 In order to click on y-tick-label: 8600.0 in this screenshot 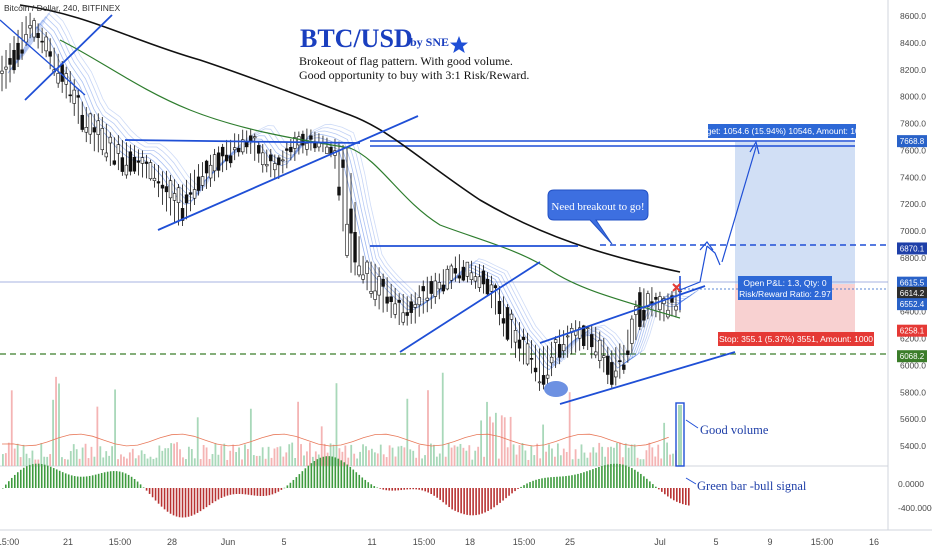, I will do `click(913, 16)`.